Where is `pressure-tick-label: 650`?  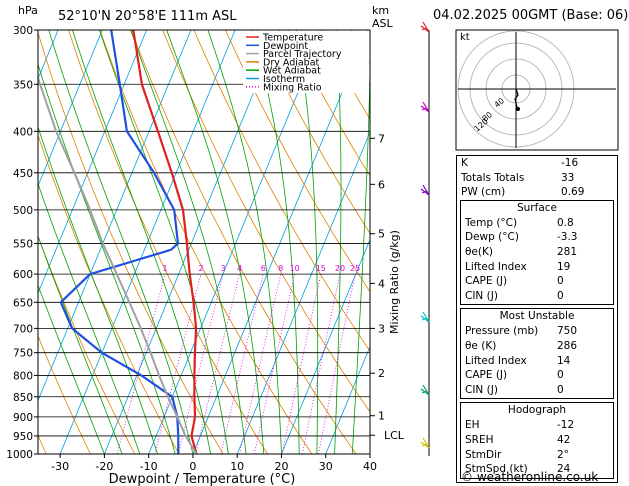
pressure-tick-label: 650 is located at coordinates (23, 303).